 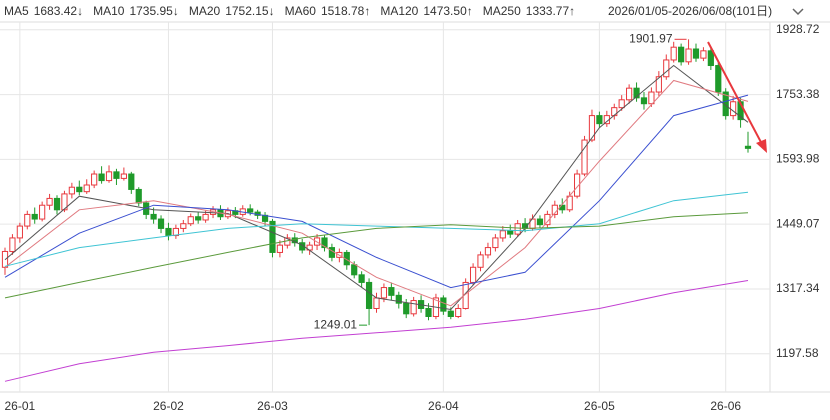 I want to click on x-tick-label: 26-06, so click(x=725, y=406).